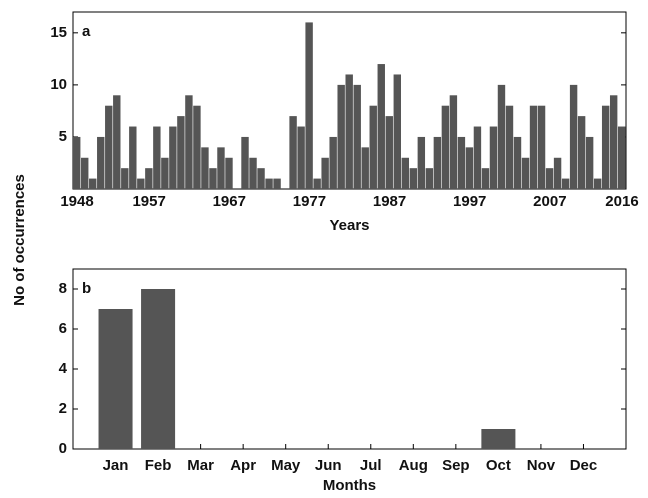 This screenshot has width=648, height=498. Describe the element at coordinates (63, 368) in the screenshot. I see `y-tick-label: 4` at that location.